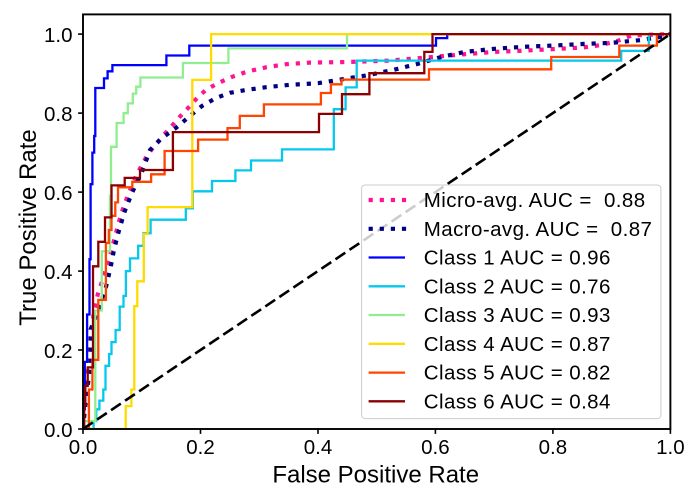 The image size is (700, 500). I want to click on svg-text: Class 4 AUC = 0.87, so click(517, 344).